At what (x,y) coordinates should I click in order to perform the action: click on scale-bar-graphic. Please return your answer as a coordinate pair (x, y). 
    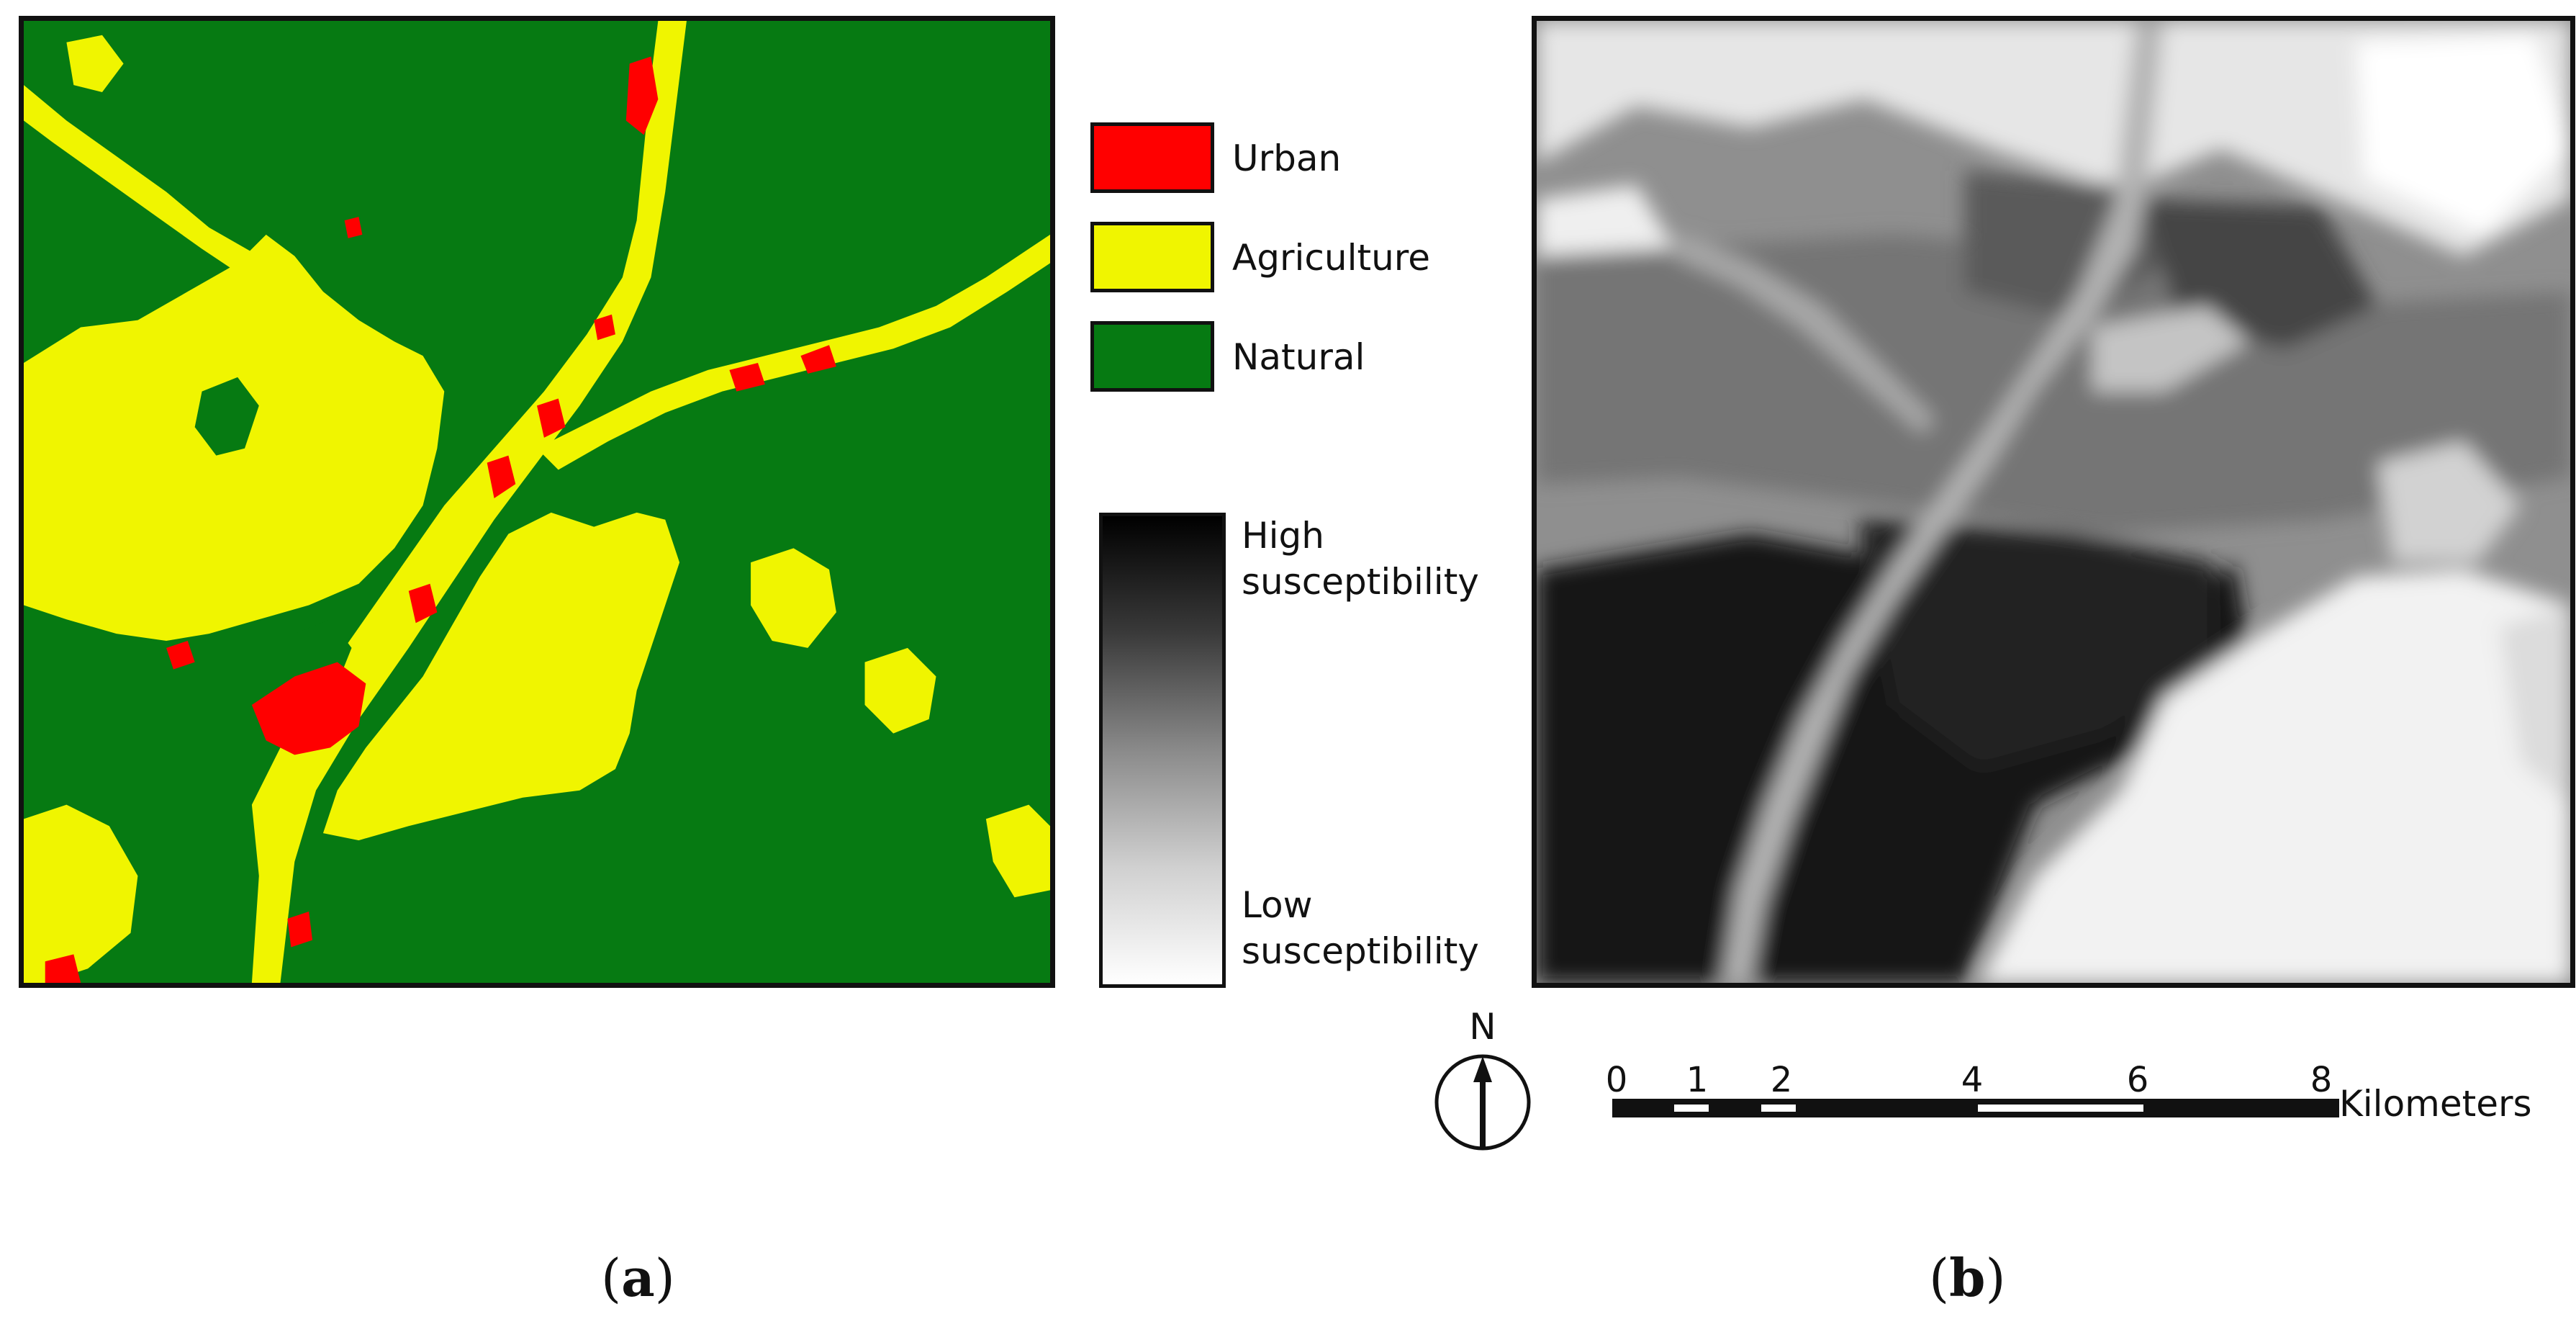
    Looking at the image, I should click on (1975, 1108).